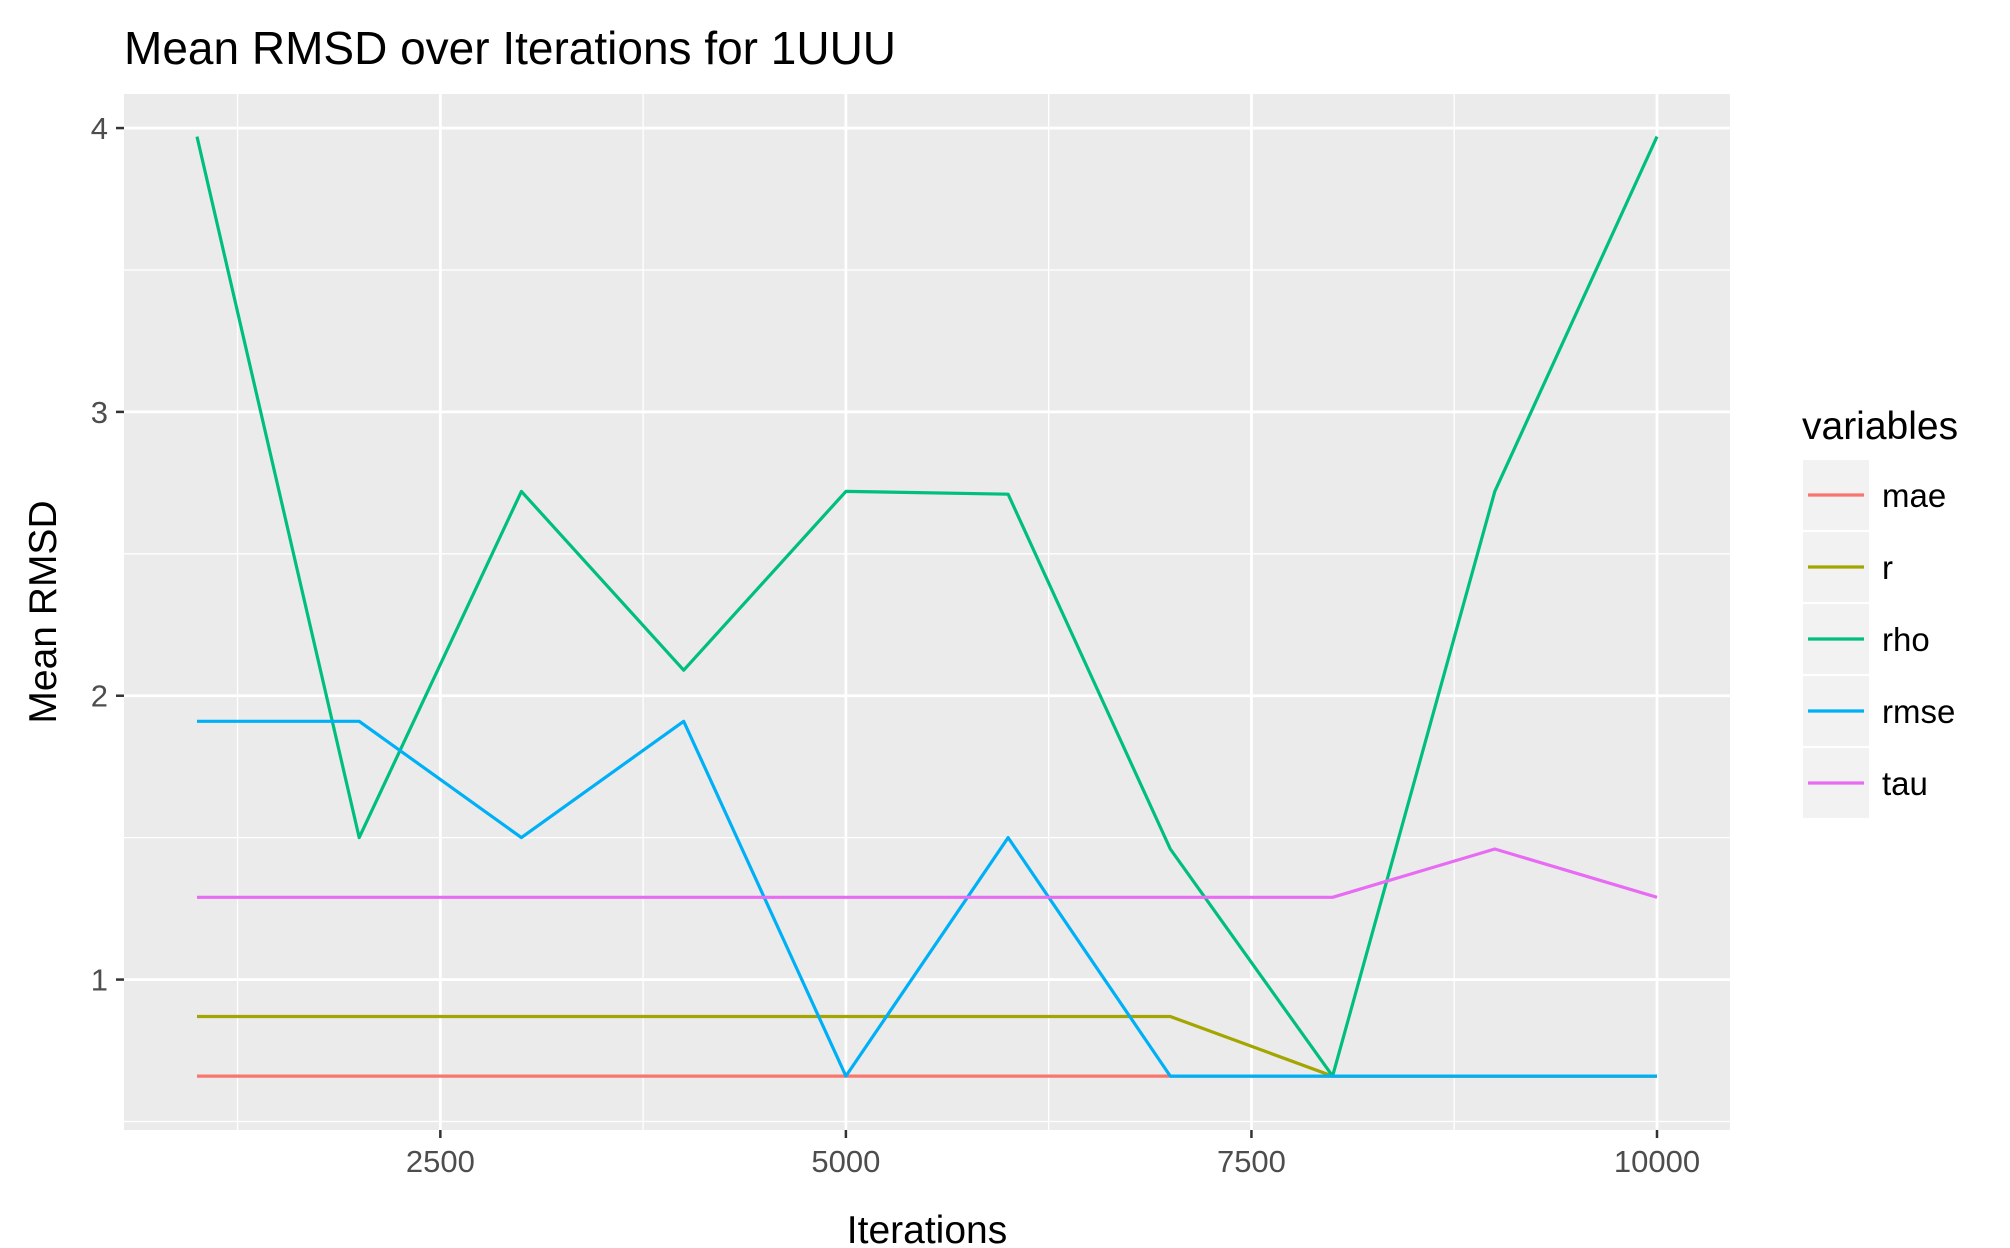 The height and width of the screenshot is (1248, 2010). Describe the element at coordinates (1887, 567) in the screenshot. I see `legend-label: r` at that location.